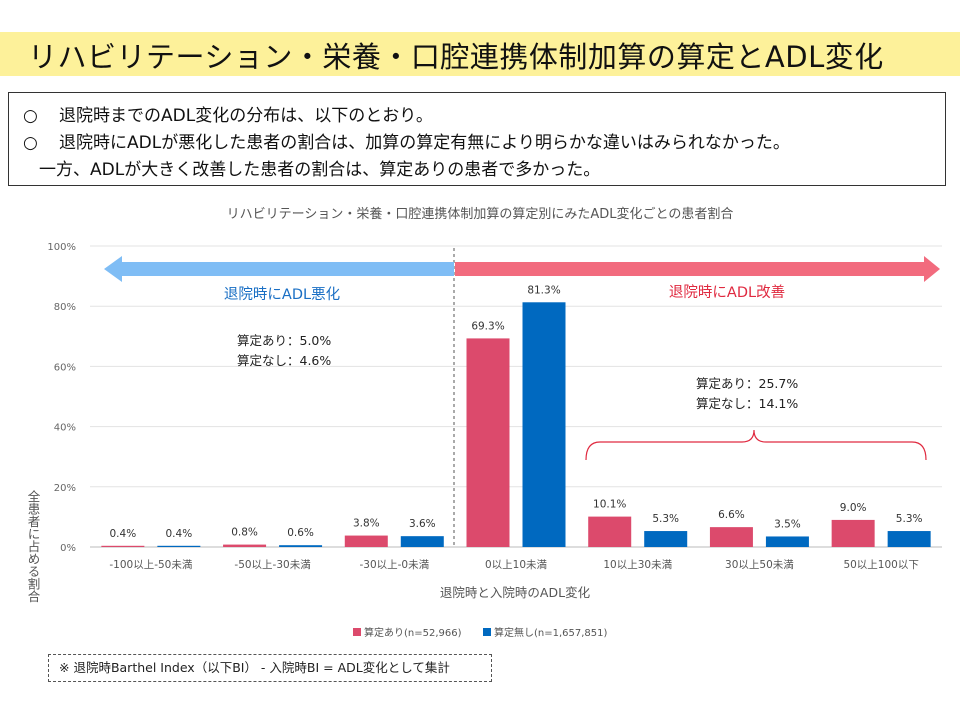 This screenshot has height=720, width=960. I want to click on better-note-line-1: 算定あり：25.7%, so click(747, 383).